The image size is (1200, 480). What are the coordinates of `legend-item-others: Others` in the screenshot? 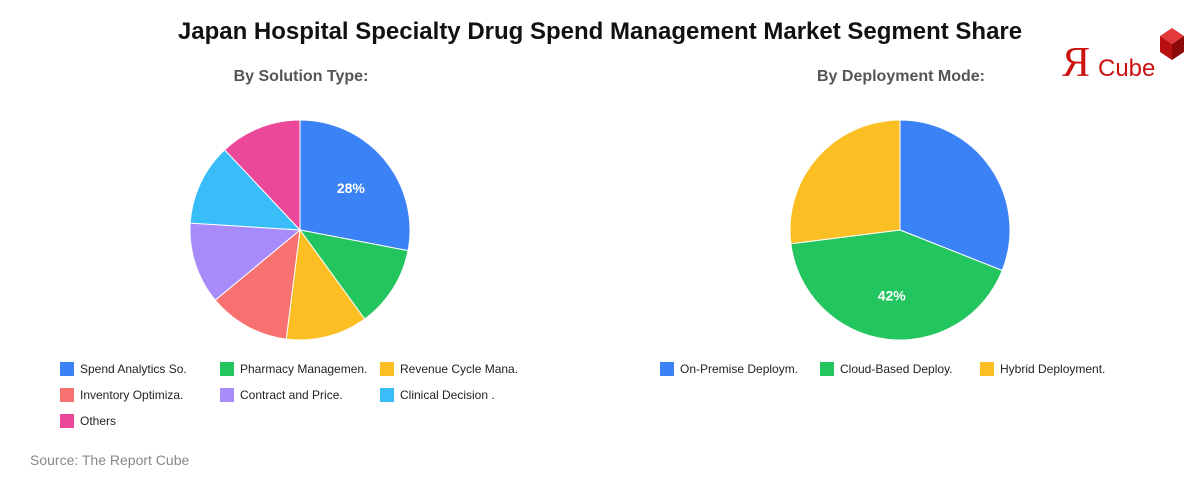 It's located at (88, 421).